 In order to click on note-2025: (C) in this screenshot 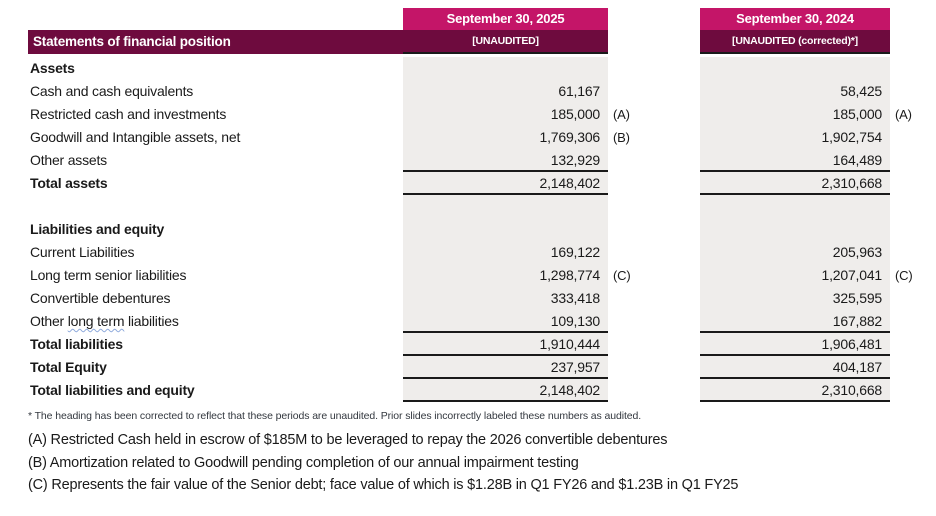, I will do `click(622, 275)`.